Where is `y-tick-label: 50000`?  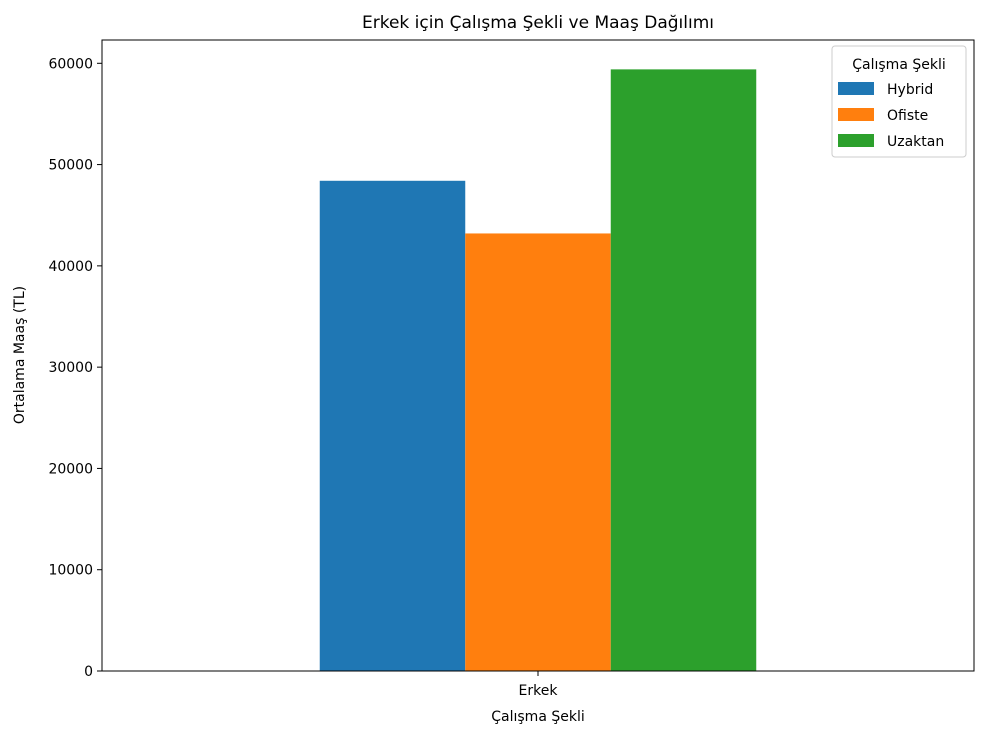
y-tick-label: 50000 is located at coordinates (70, 166).